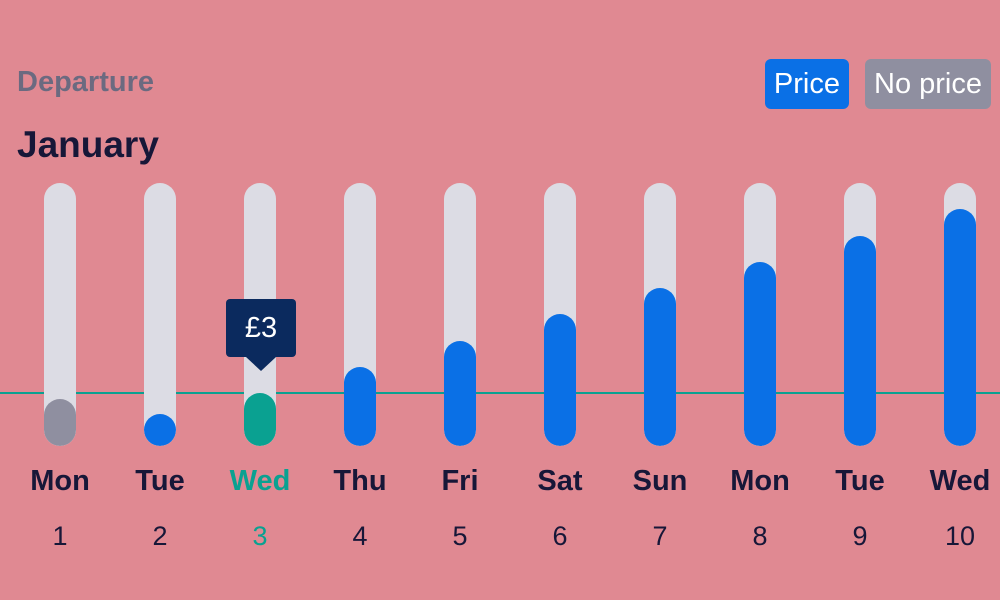  What do you see at coordinates (806, 84) in the screenshot?
I see `price-legend-button: Price` at bounding box center [806, 84].